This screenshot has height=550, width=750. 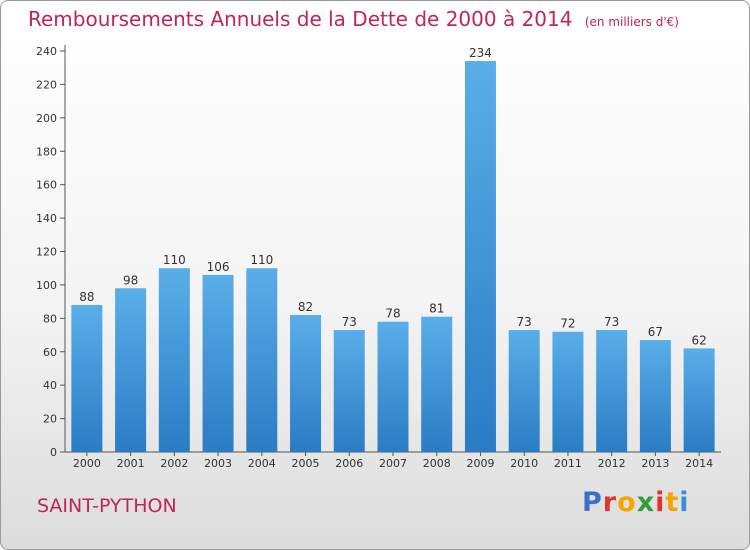 What do you see at coordinates (46, 151) in the screenshot?
I see `y-tick-label: 180` at bounding box center [46, 151].